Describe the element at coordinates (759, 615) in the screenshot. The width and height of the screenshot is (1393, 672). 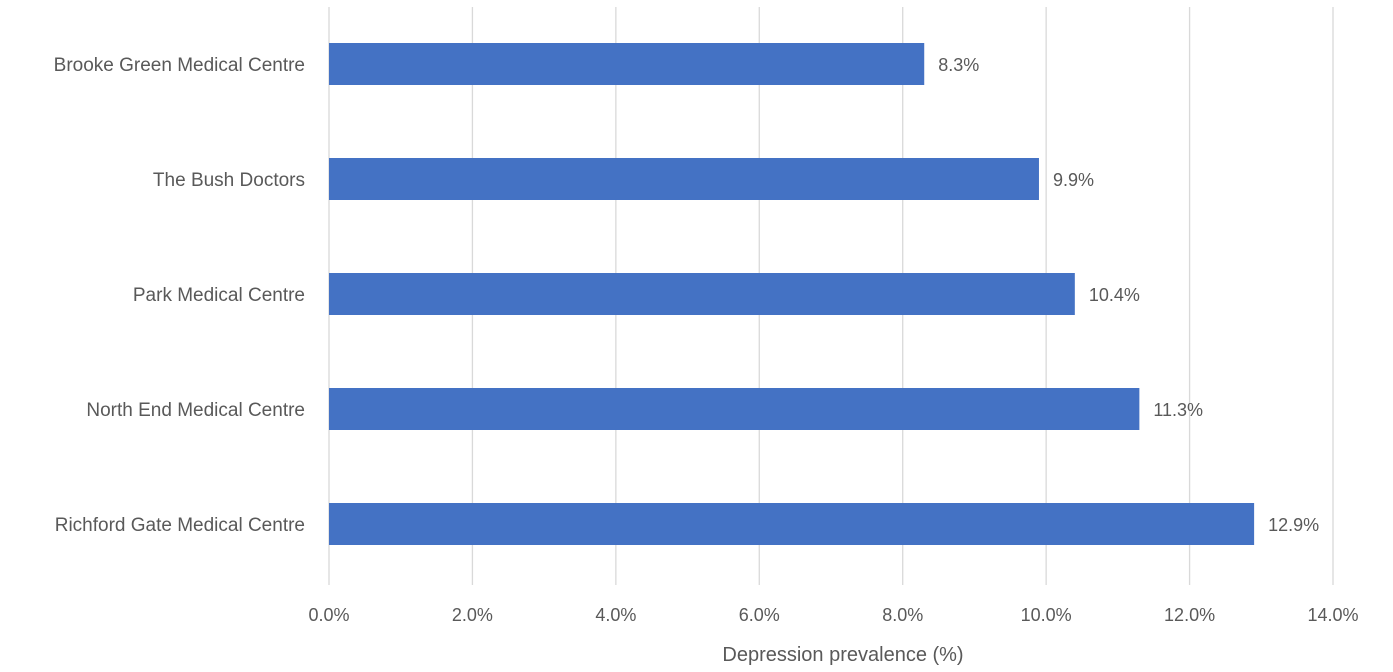
I see `x-tick-label: 6.0%` at that location.